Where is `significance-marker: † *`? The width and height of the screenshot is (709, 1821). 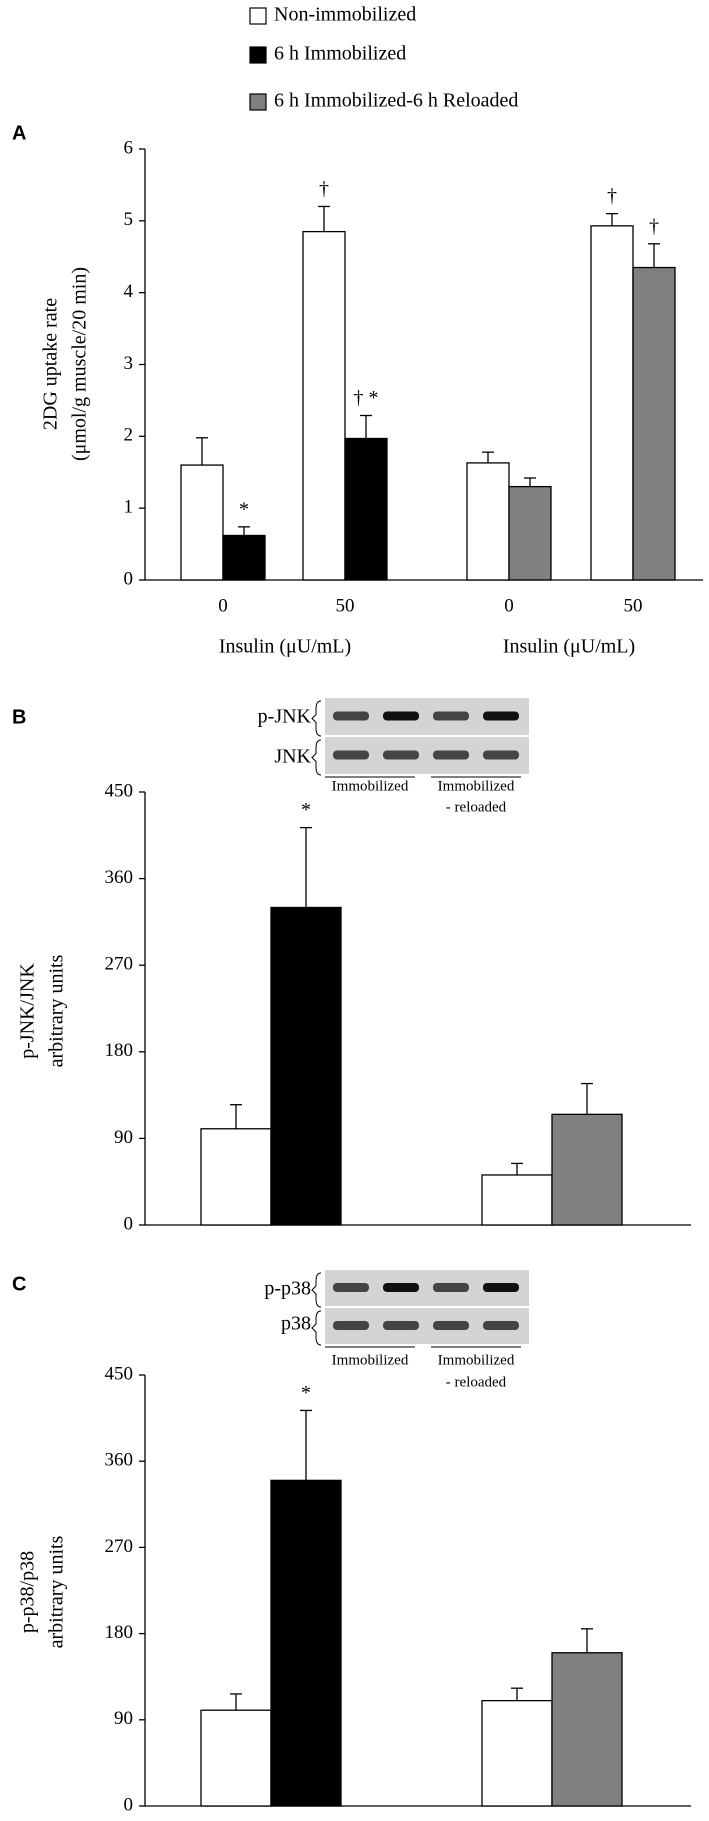 significance-marker: † * is located at coordinates (366, 398).